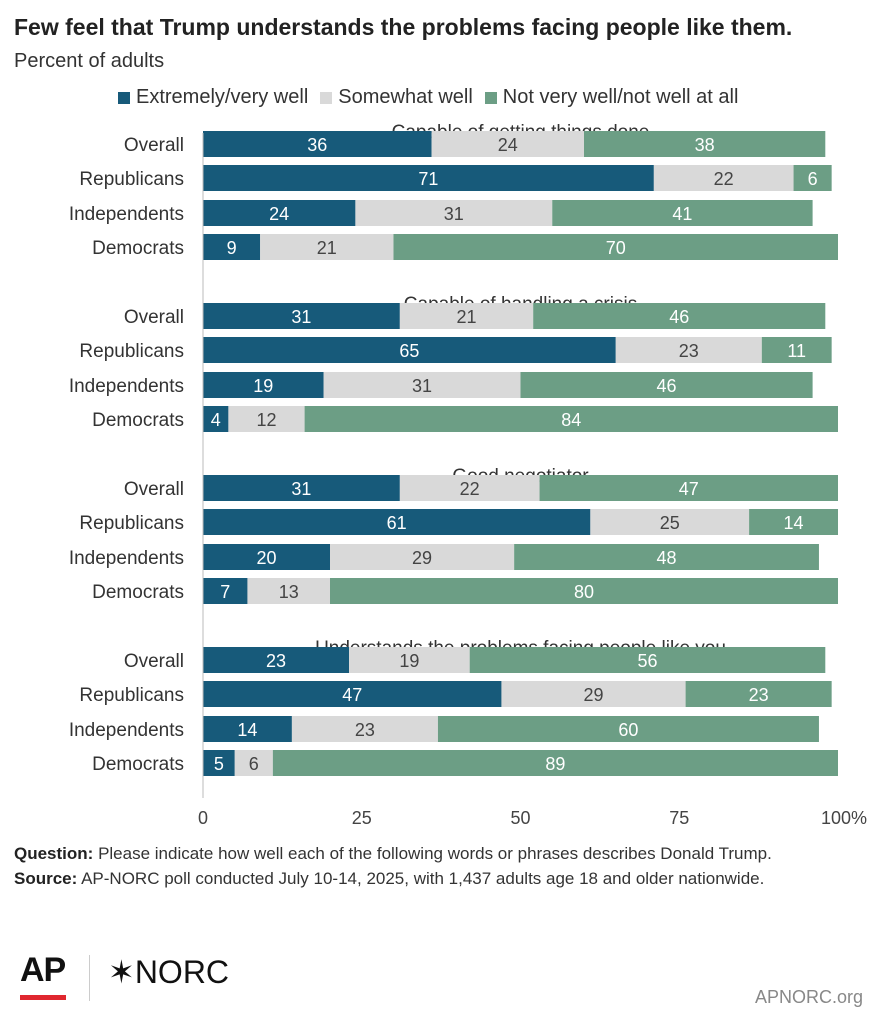 The width and height of the screenshot is (877, 1024). I want to click on data-label: 22, so click(470, 489).